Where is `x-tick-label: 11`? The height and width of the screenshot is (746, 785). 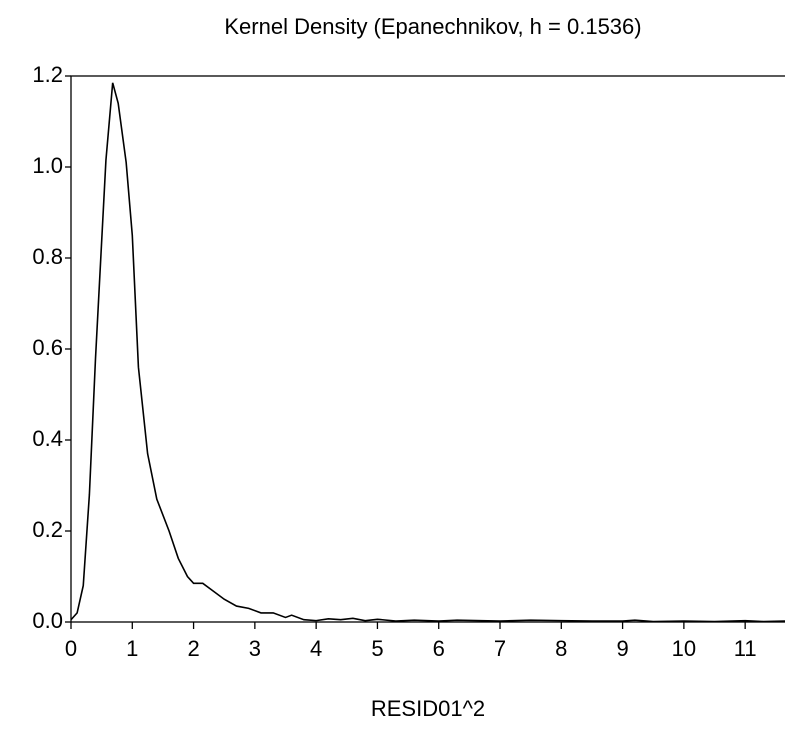
x-tick-label: 11 is located at coordinates (745, 648).